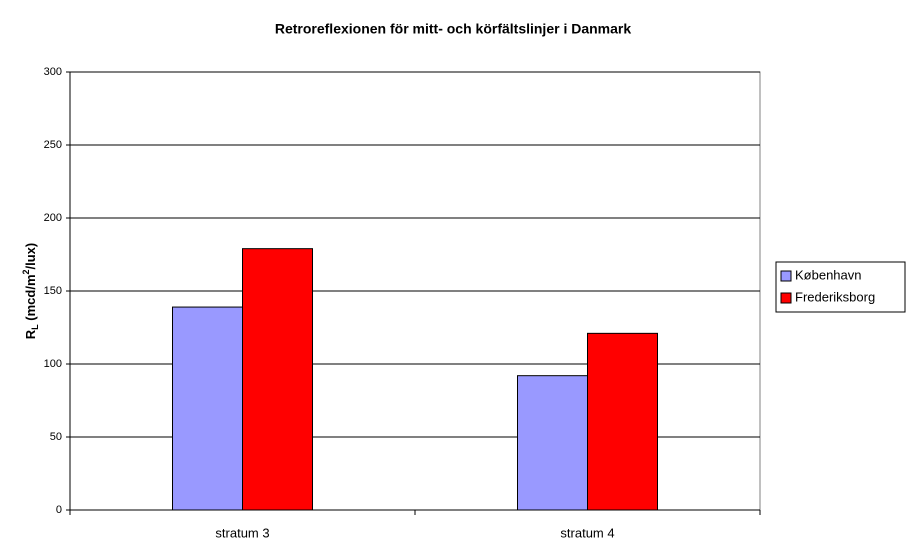  What do you see at coordinates (587, 532) in the screenshot?
I see `x-tick-label: stratum 4` at bounding box center [587, 532].